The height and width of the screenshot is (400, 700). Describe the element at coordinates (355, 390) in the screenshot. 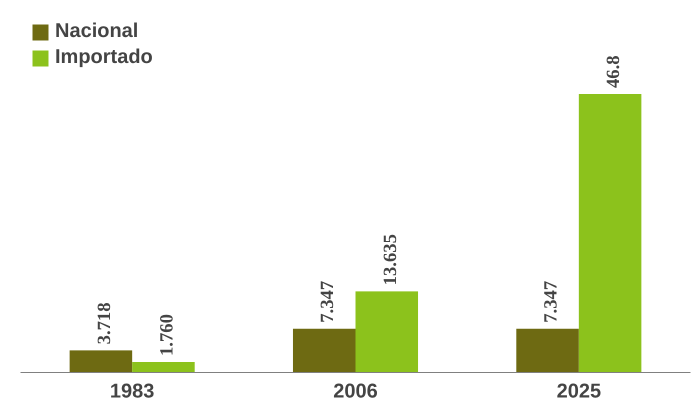

I see `x-tick-label: 2006` at that location.